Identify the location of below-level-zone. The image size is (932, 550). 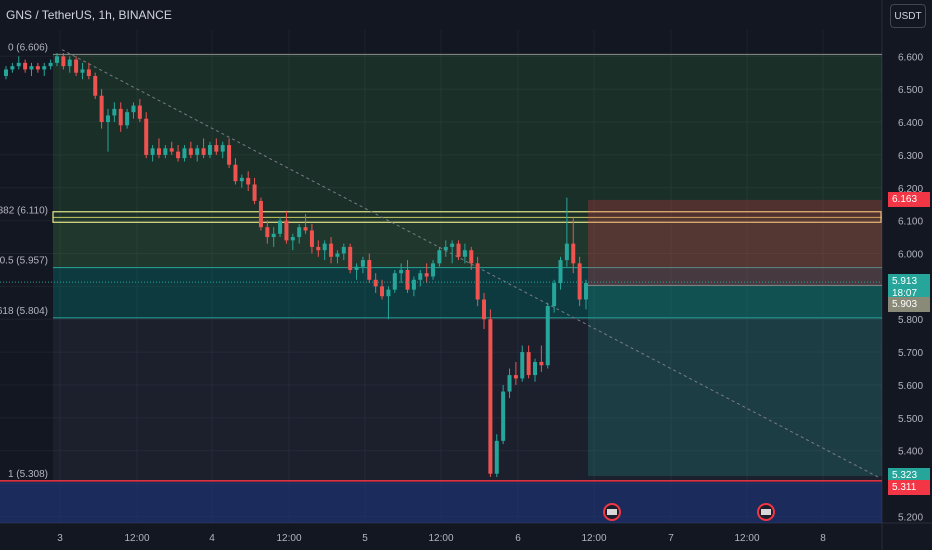
(441, 502).